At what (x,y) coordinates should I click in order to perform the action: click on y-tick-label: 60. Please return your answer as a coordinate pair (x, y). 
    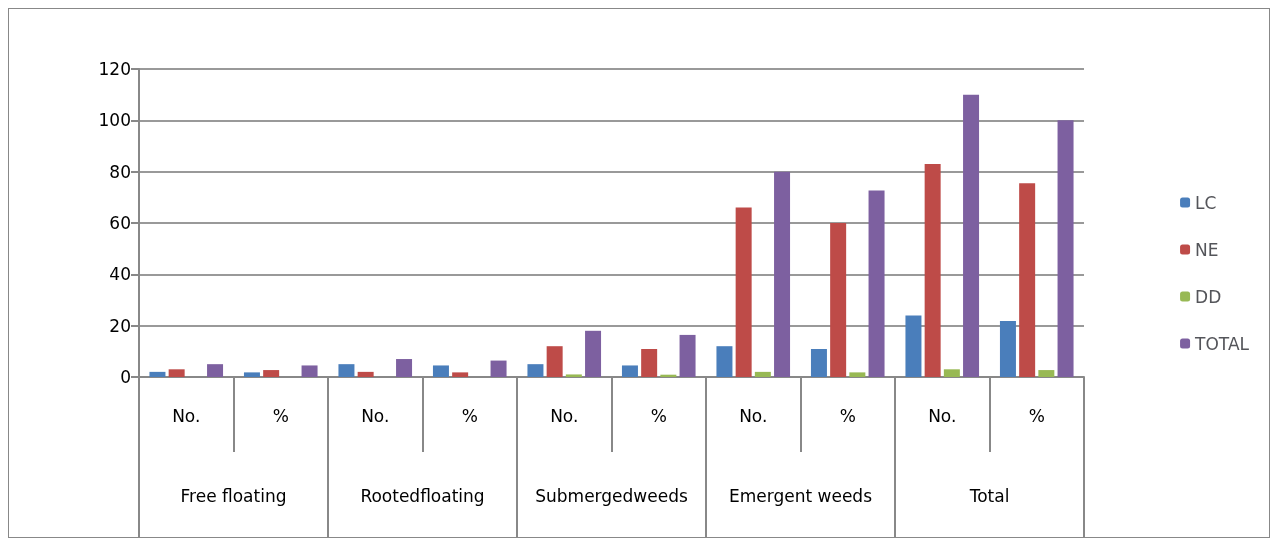
    Looking at the image, I should click on (120, 223).